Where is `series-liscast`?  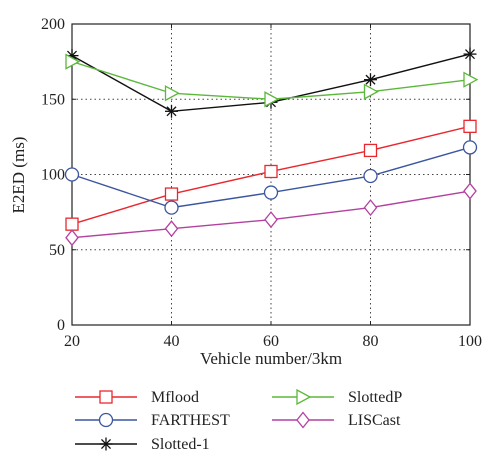 series-liscast is located at coordinates (271, 214).